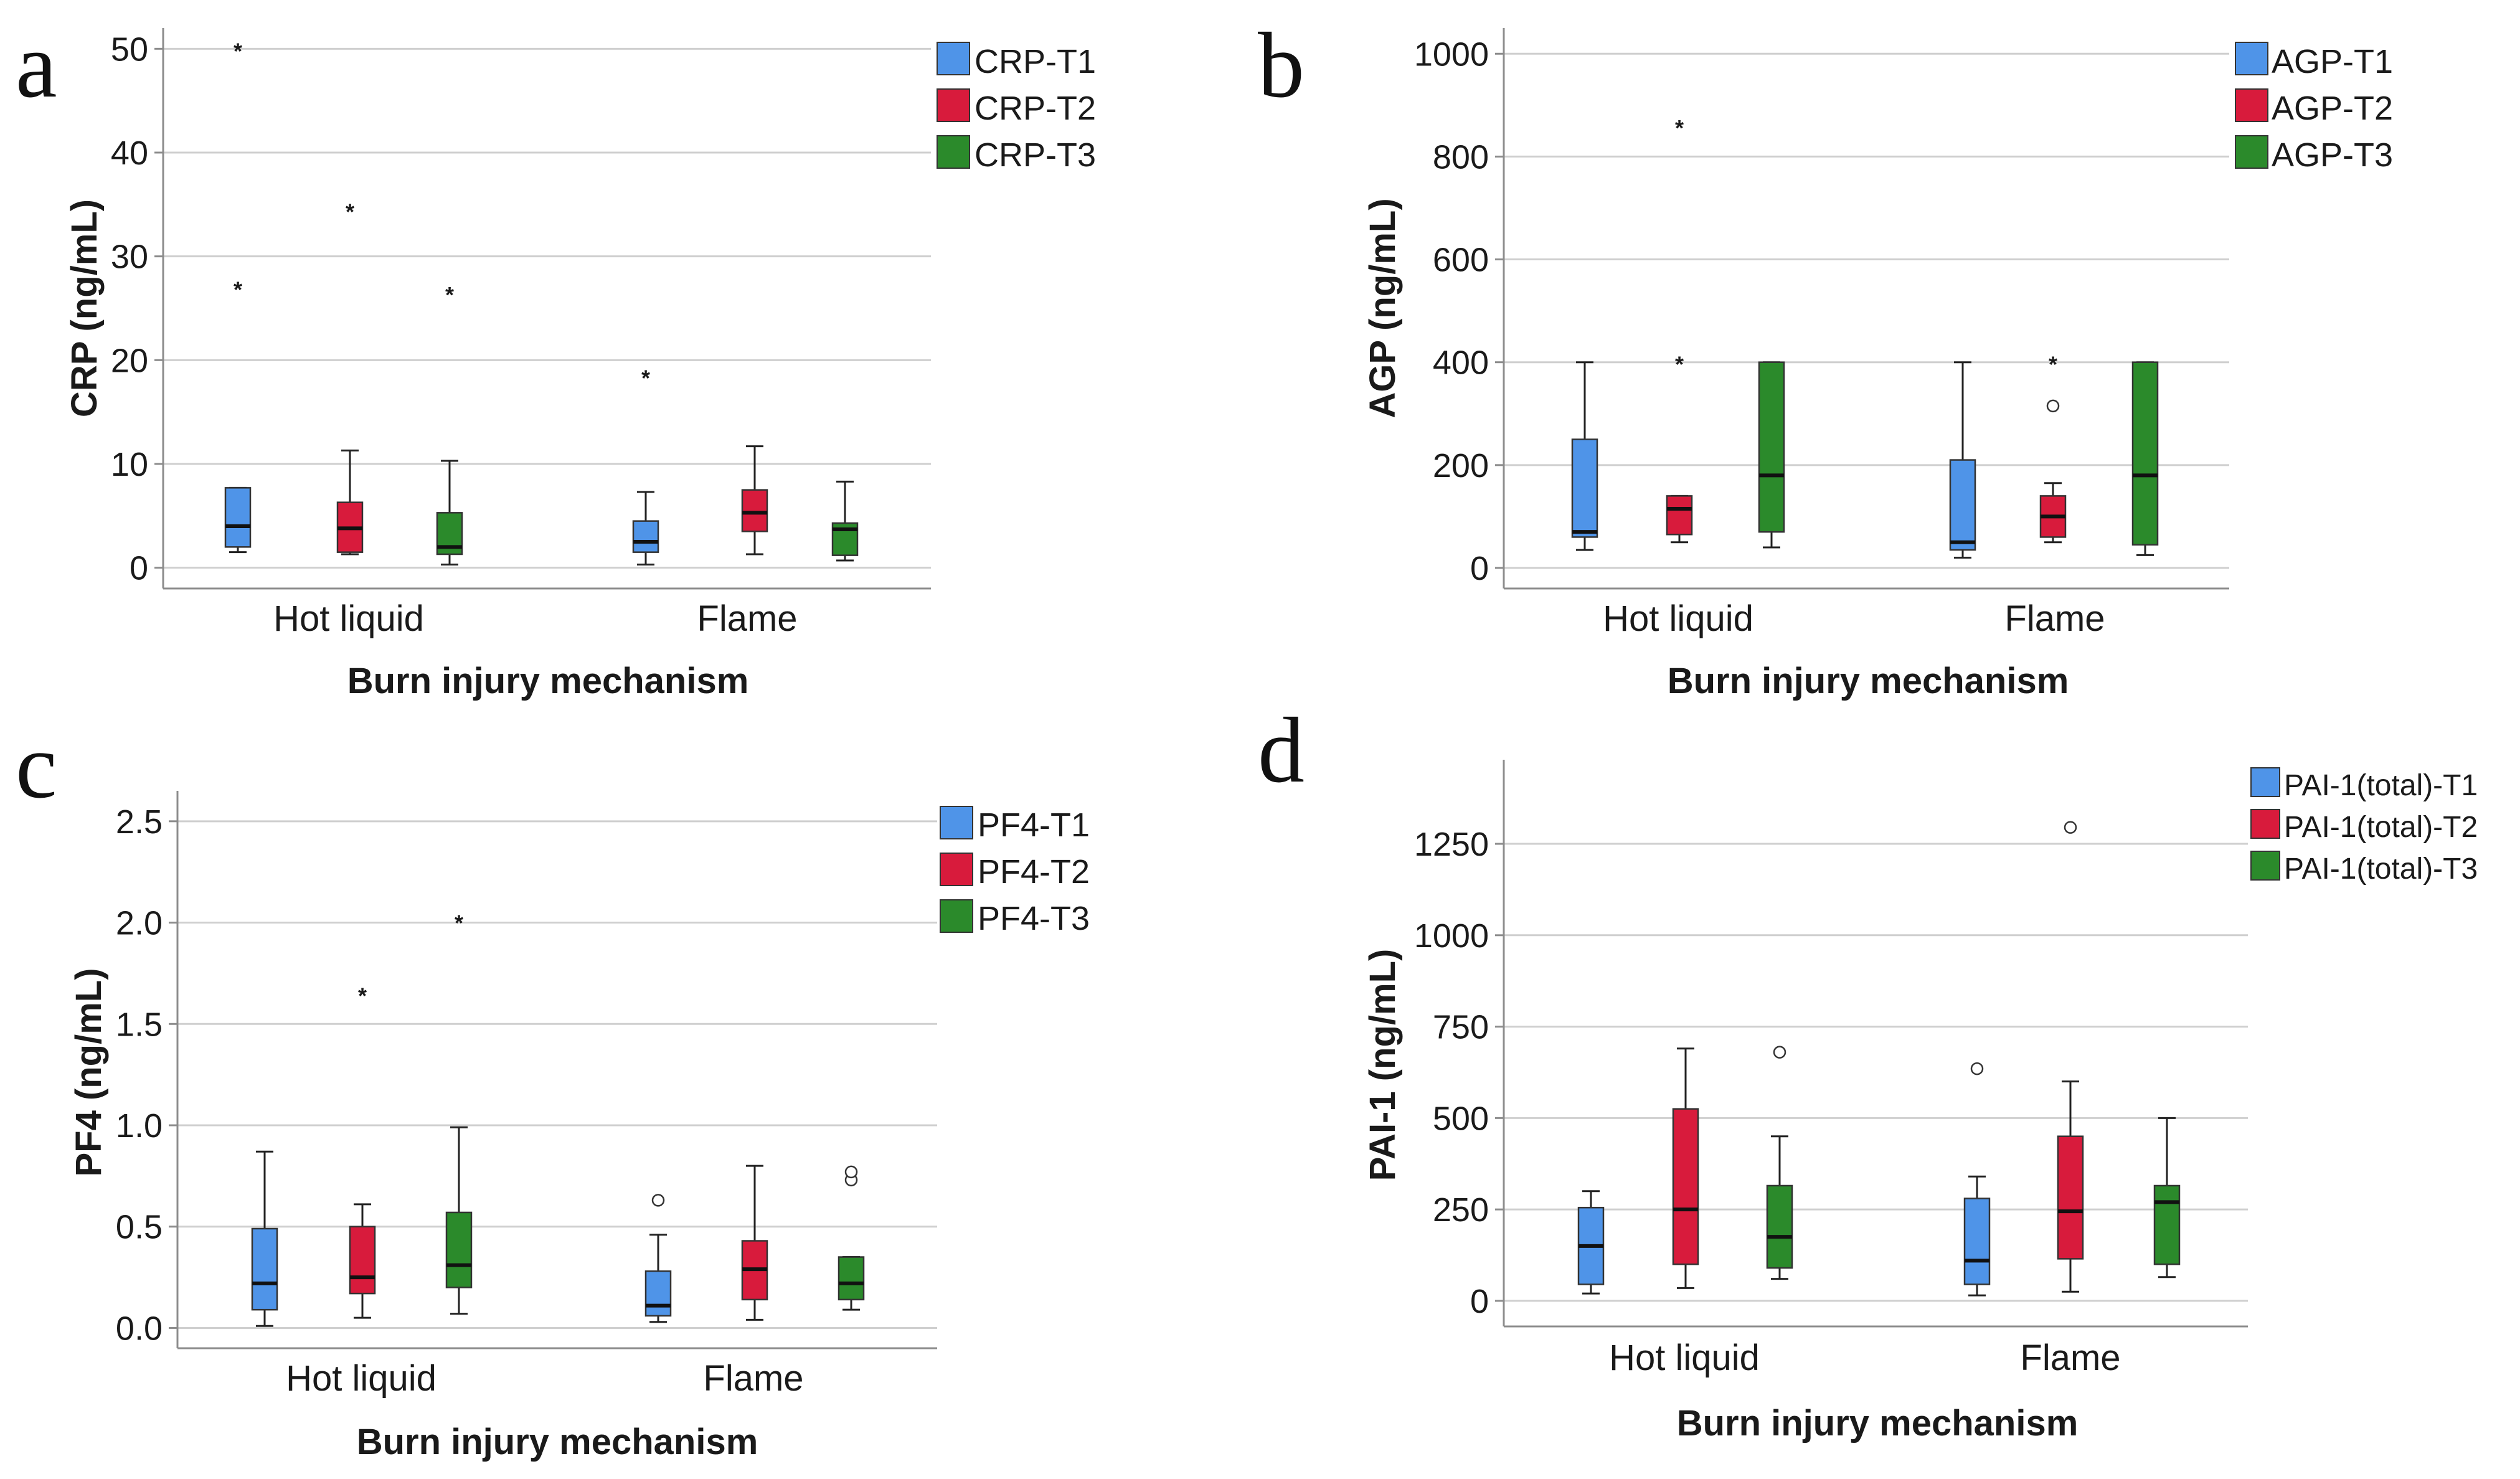  Describe the element at coordinates (129, 360) in the screenshot. I see `y-tick-label: 20` at that location.